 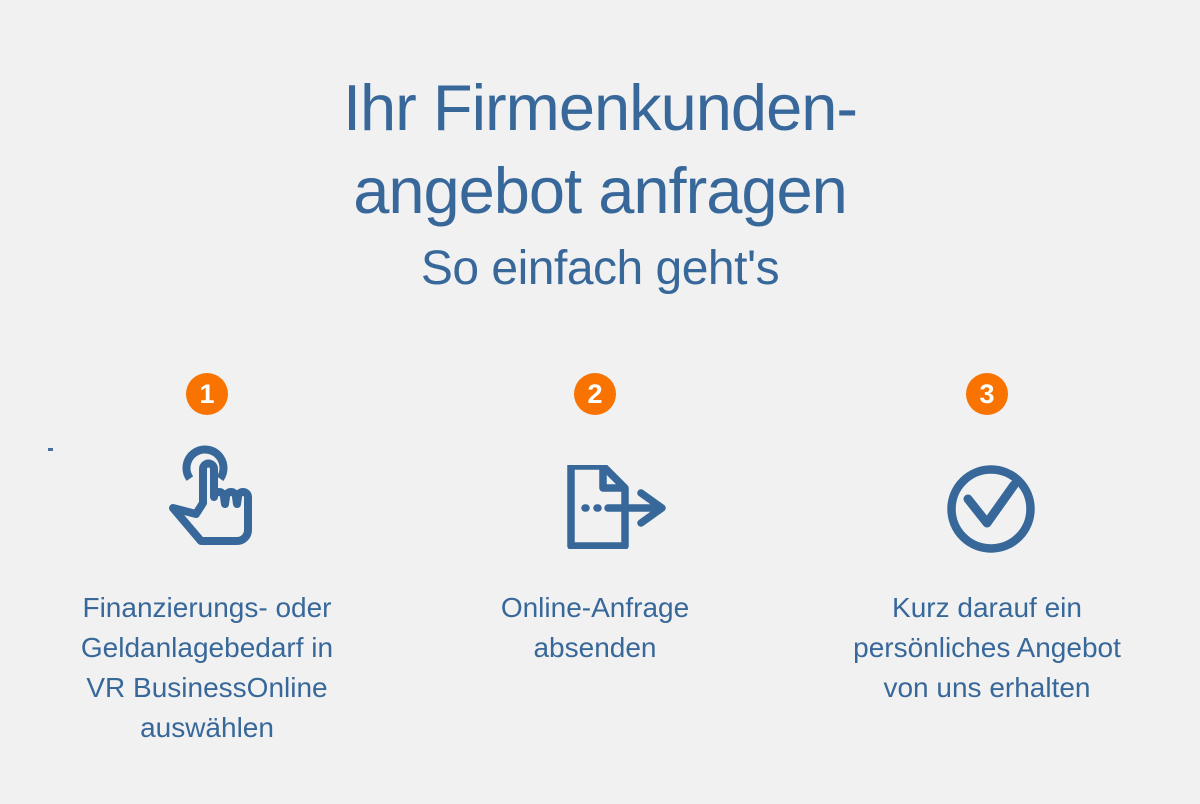 What do you see at coordinates (595, 394) in the screenshot?
I see `step-number-badge: 2` at bounding box center [595, 394].